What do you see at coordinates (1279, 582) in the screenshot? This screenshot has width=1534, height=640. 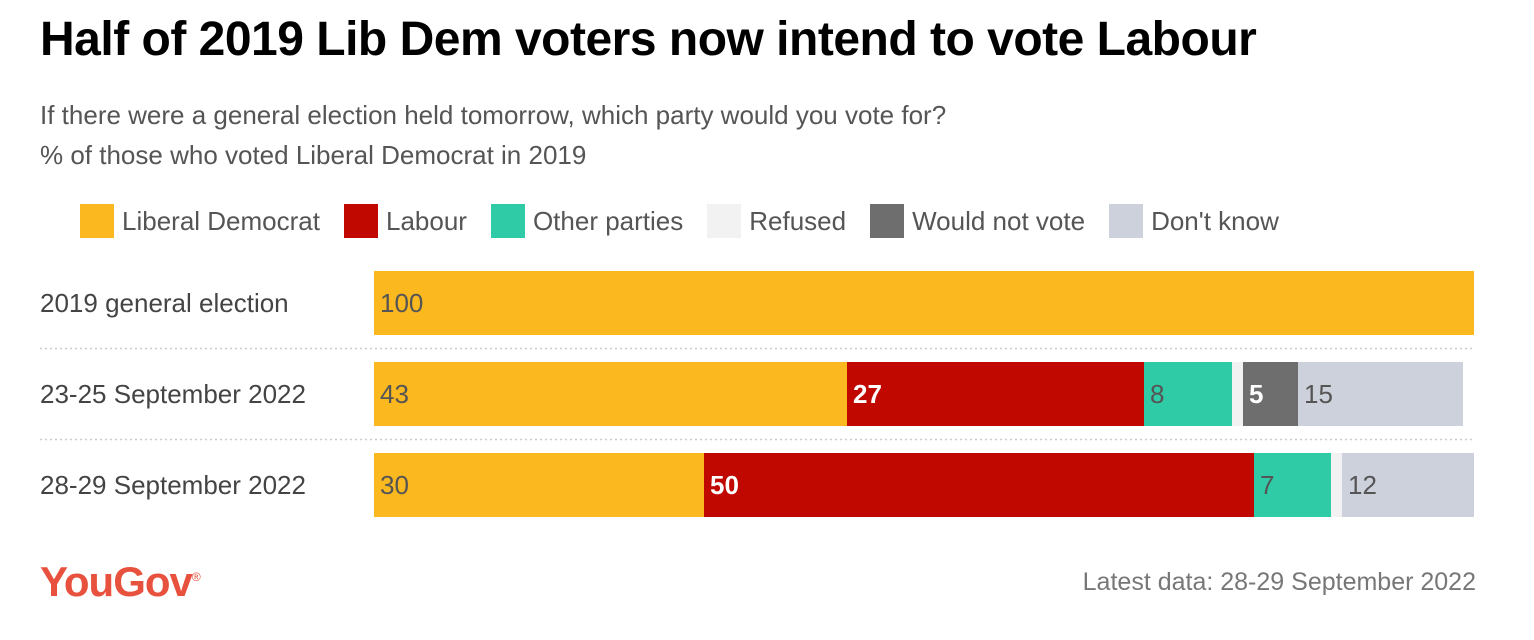 I see `latest-data-note: Latest data: 28-29 September 2022` at bounding box center [1279, 582].